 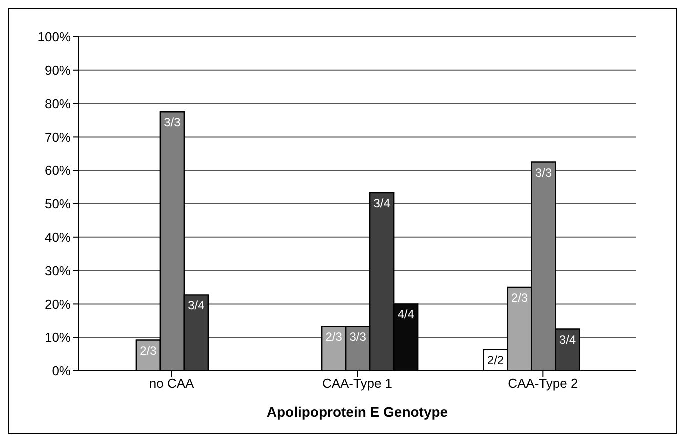 I want to click on series-label: 2/3, so click(x=519, y=298).